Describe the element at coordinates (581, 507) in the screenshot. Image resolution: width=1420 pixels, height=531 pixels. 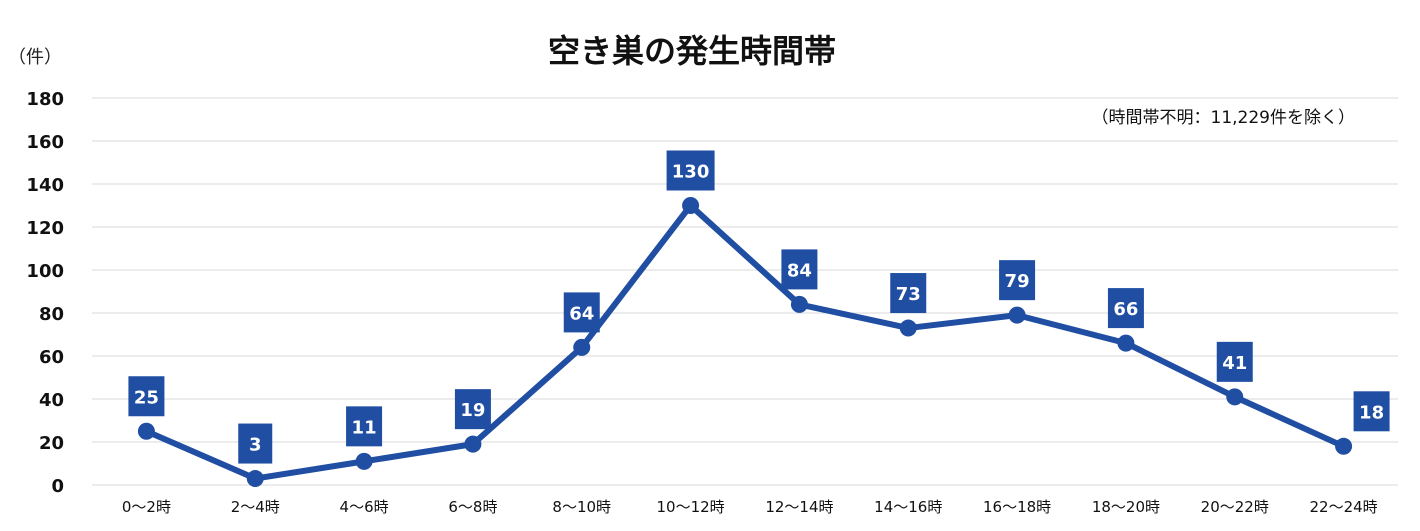
I see `x-tick-label: 8～10時` at that location.